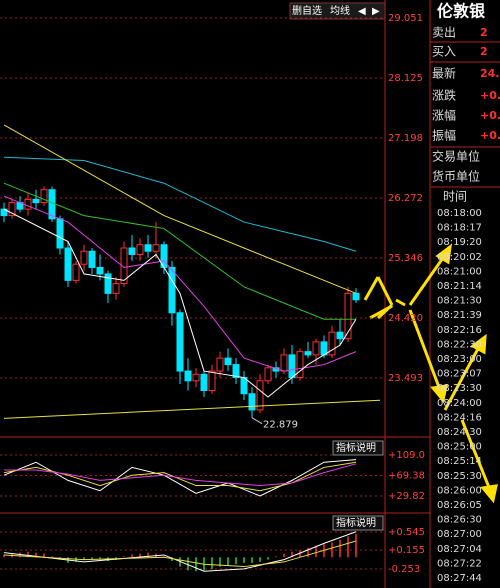 The width and height of the screenshot is (500, 588). What do you see at coordinates (430, 373) in the screenshot?
I see `annotation-arrows` at bounding box center [430, 373].